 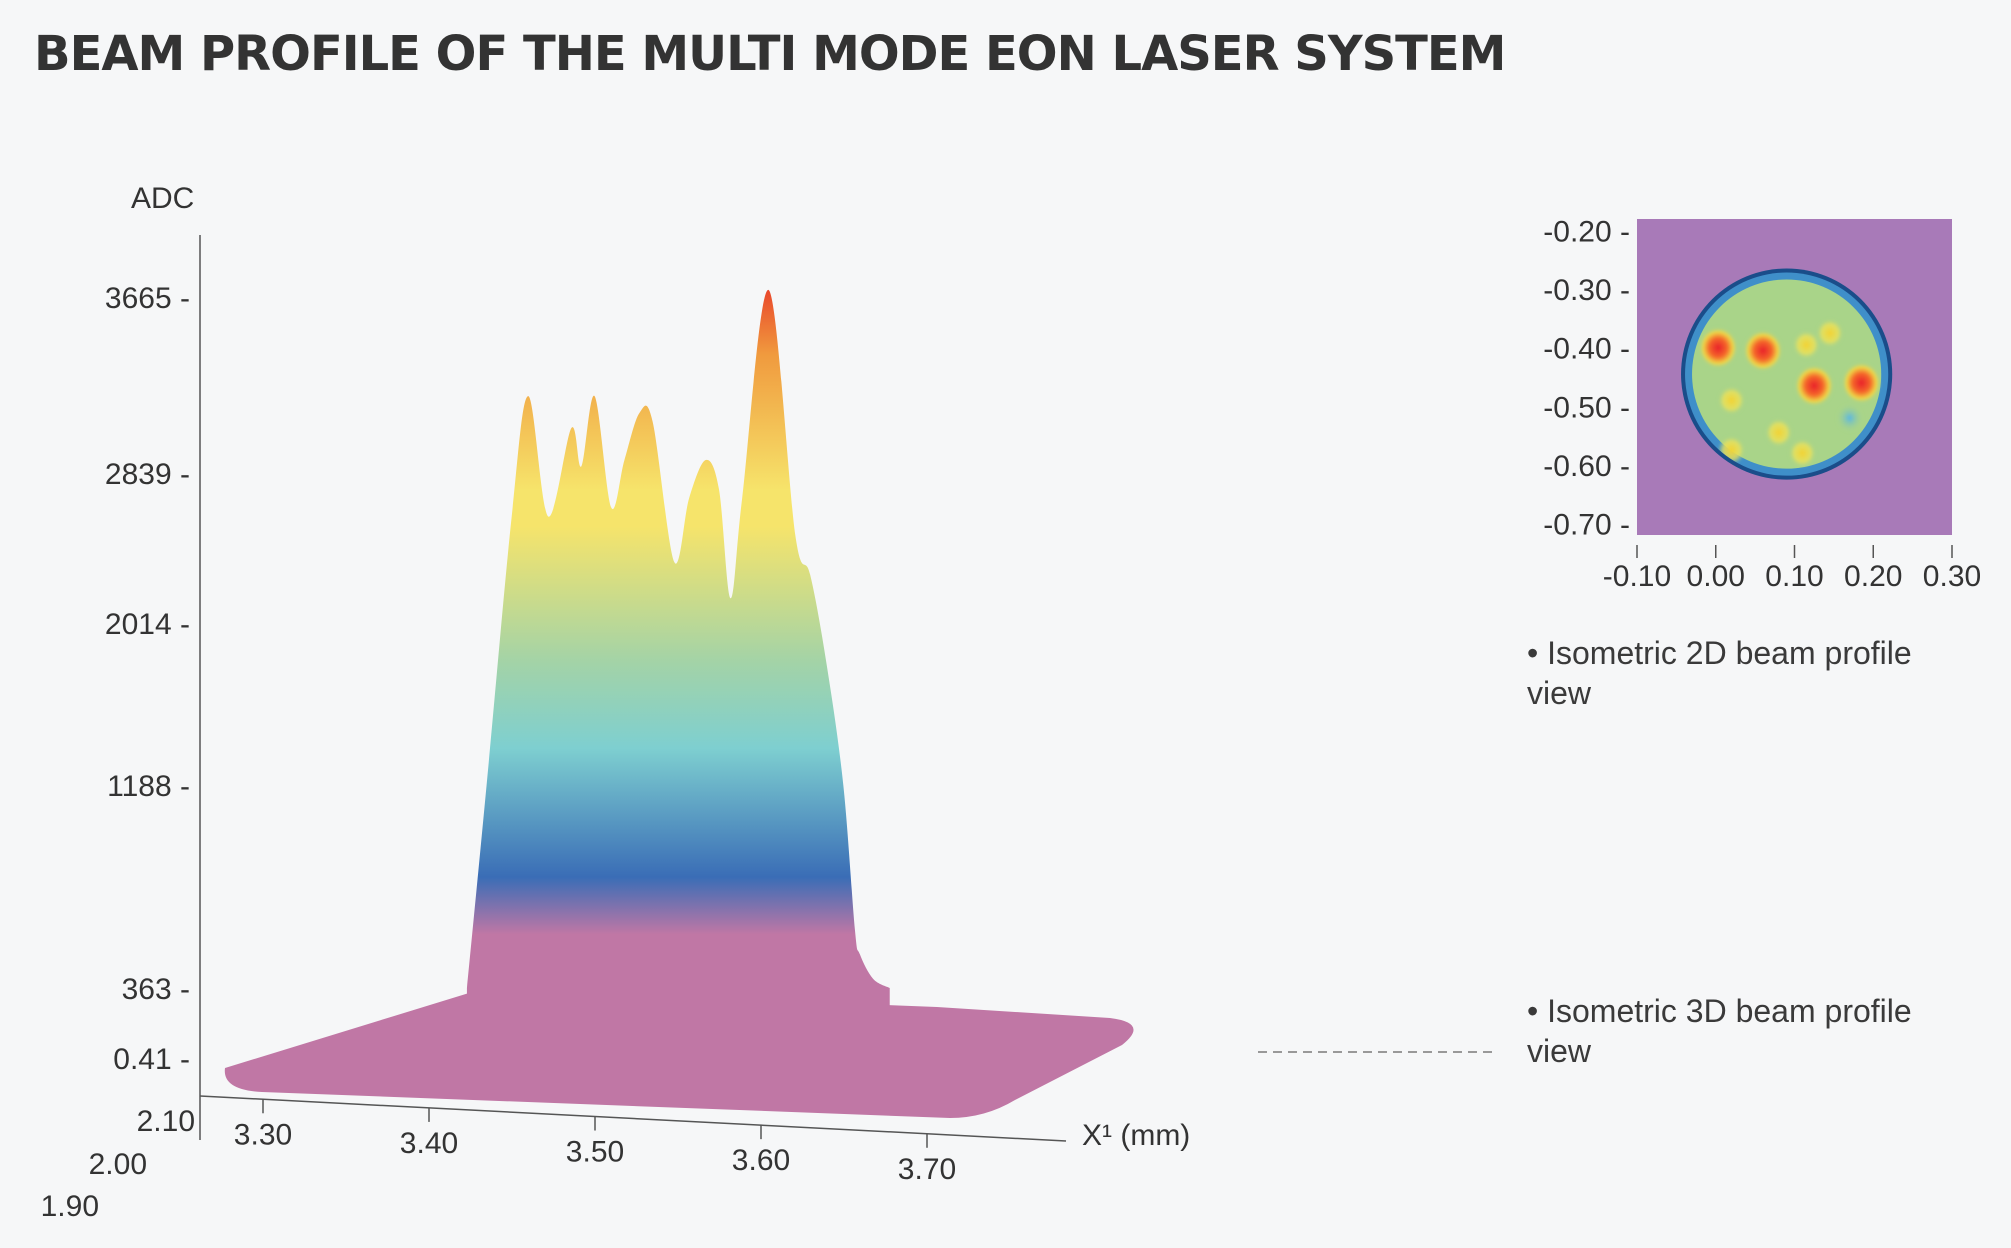 I want to click on x-axis-line, so click(x=633, y=1118).